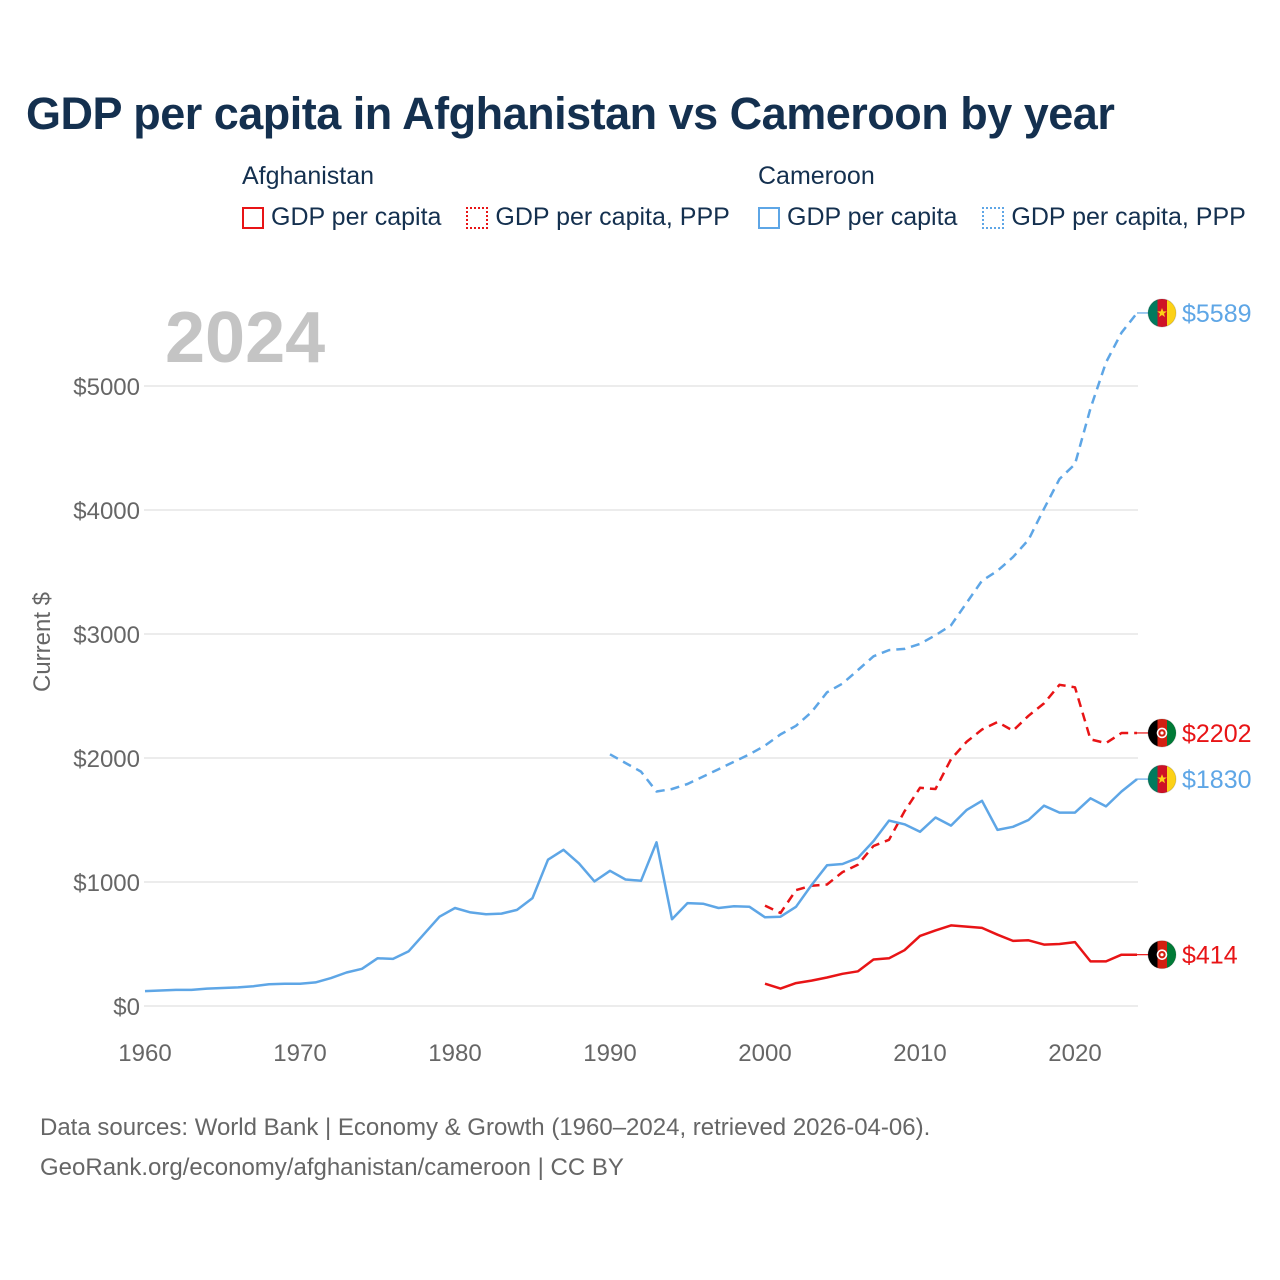  I want to click on legend-country-afghanistan: Afghanistan, so click(308, 176).